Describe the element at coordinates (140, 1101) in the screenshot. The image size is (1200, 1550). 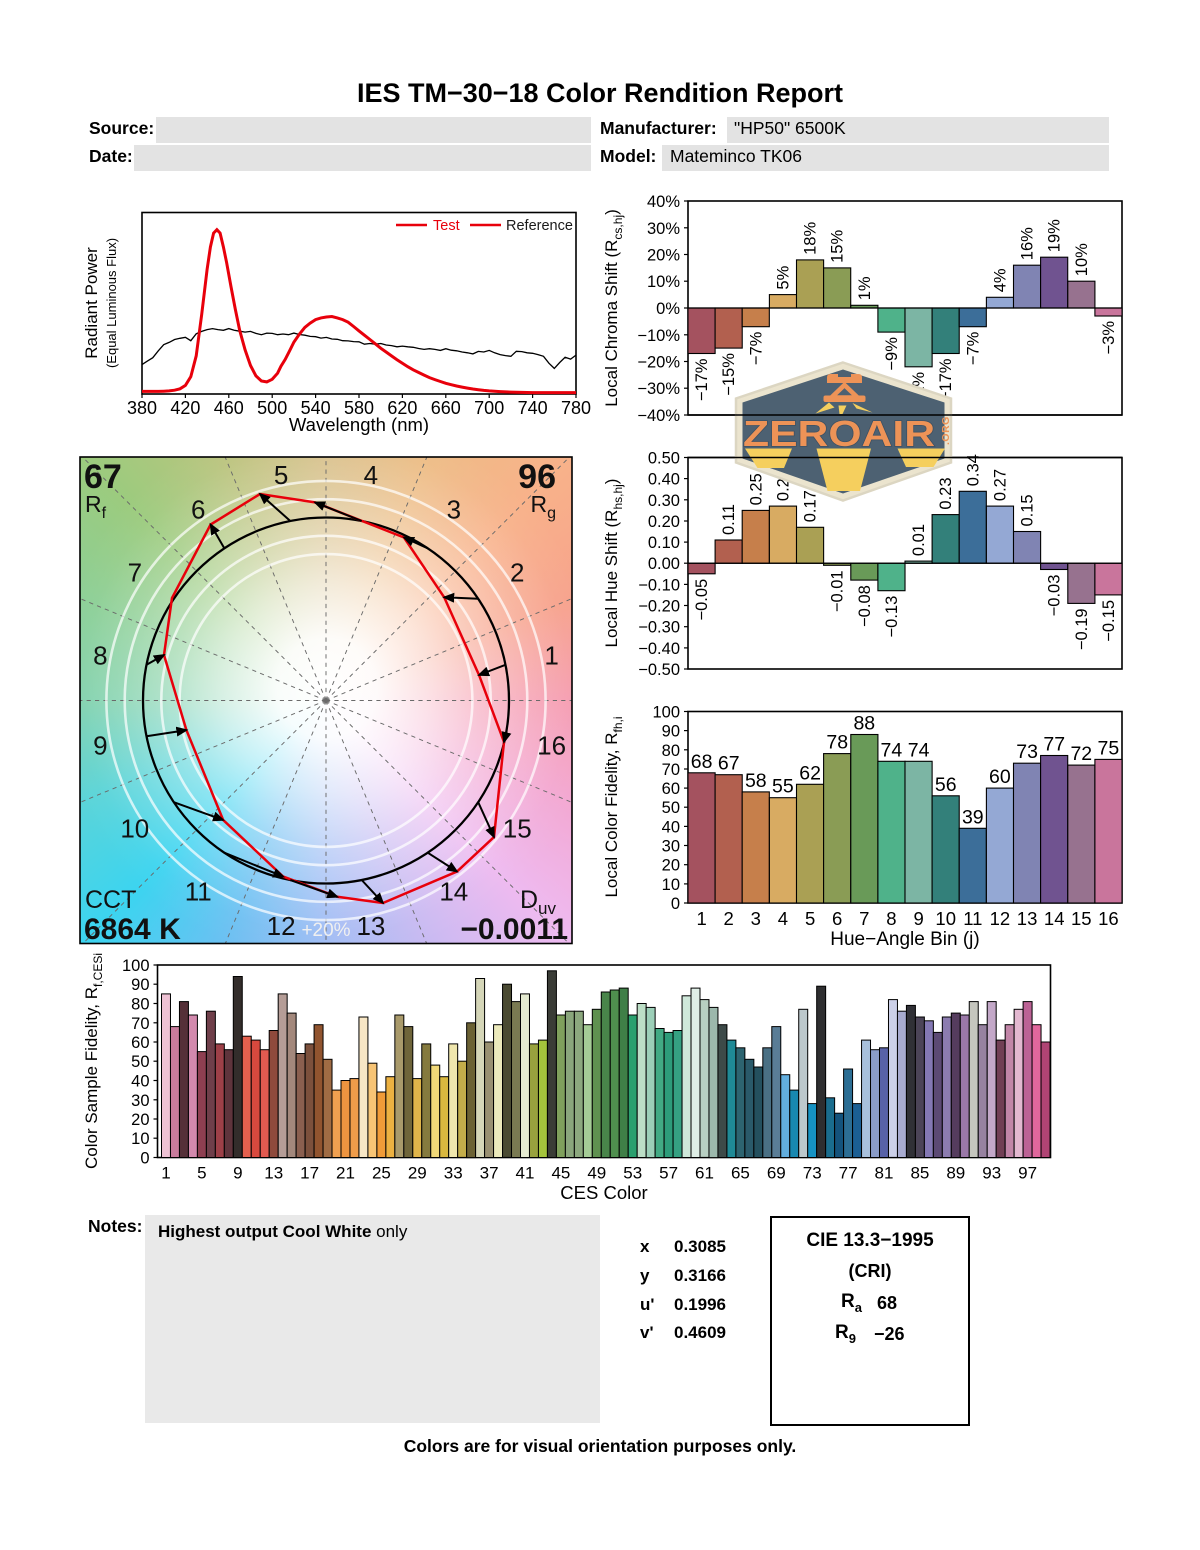
I see `svg-text: 30` at that location.